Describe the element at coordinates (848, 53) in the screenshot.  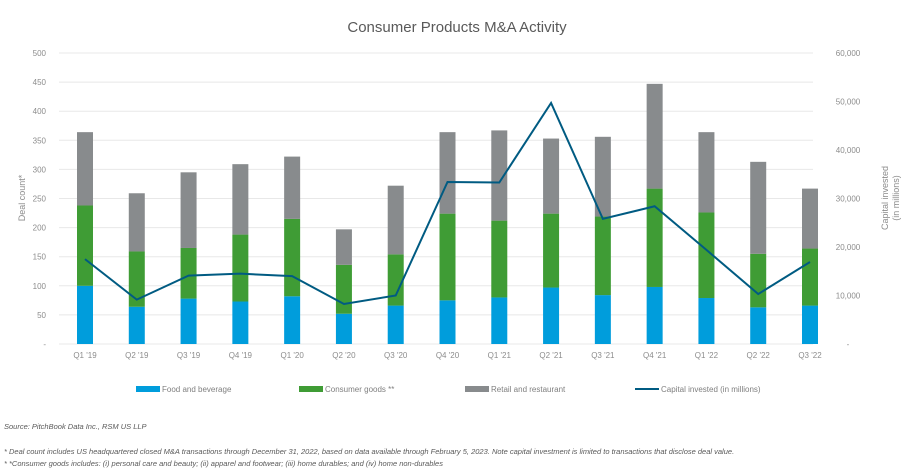
I see `y2-tick-label: 60,000` at that location.